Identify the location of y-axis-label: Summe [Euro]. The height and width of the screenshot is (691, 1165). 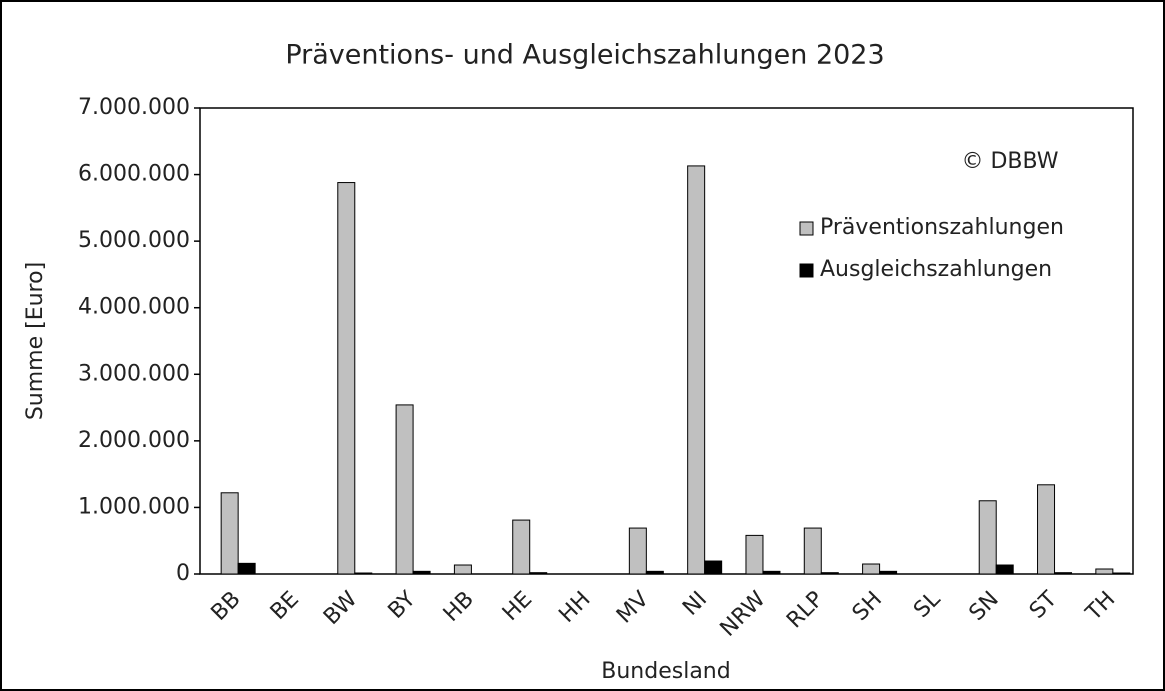
(35, 341).